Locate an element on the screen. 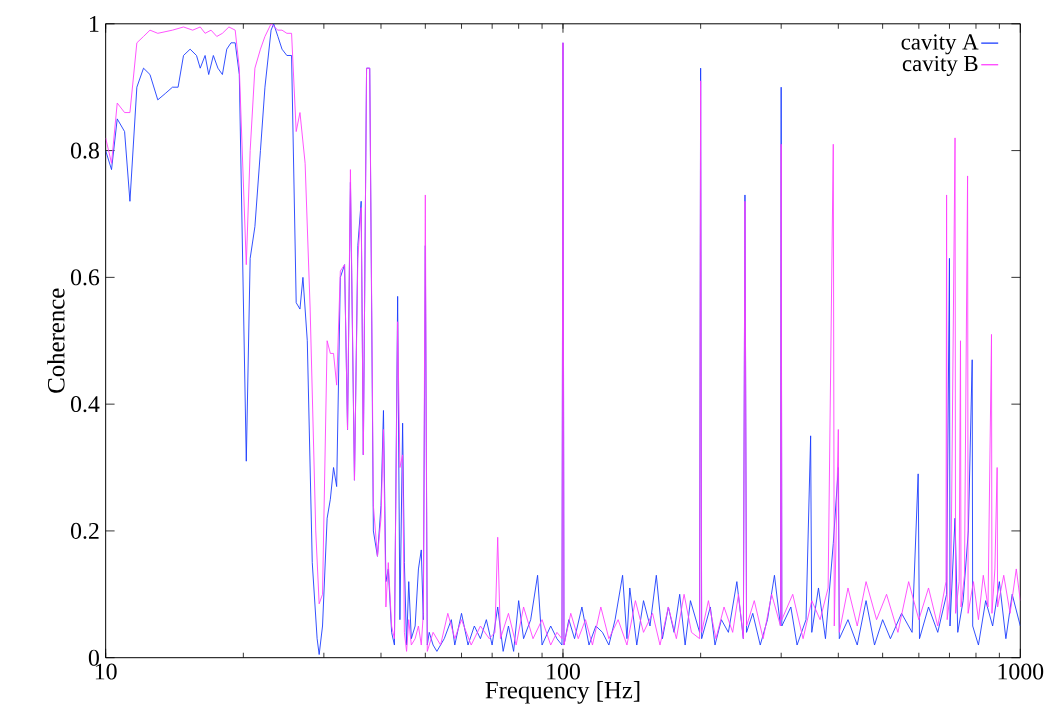 The width and height of the screenshot is (1056, 723). y-tick-label: 0.4 is located at coordinates (85, 404).